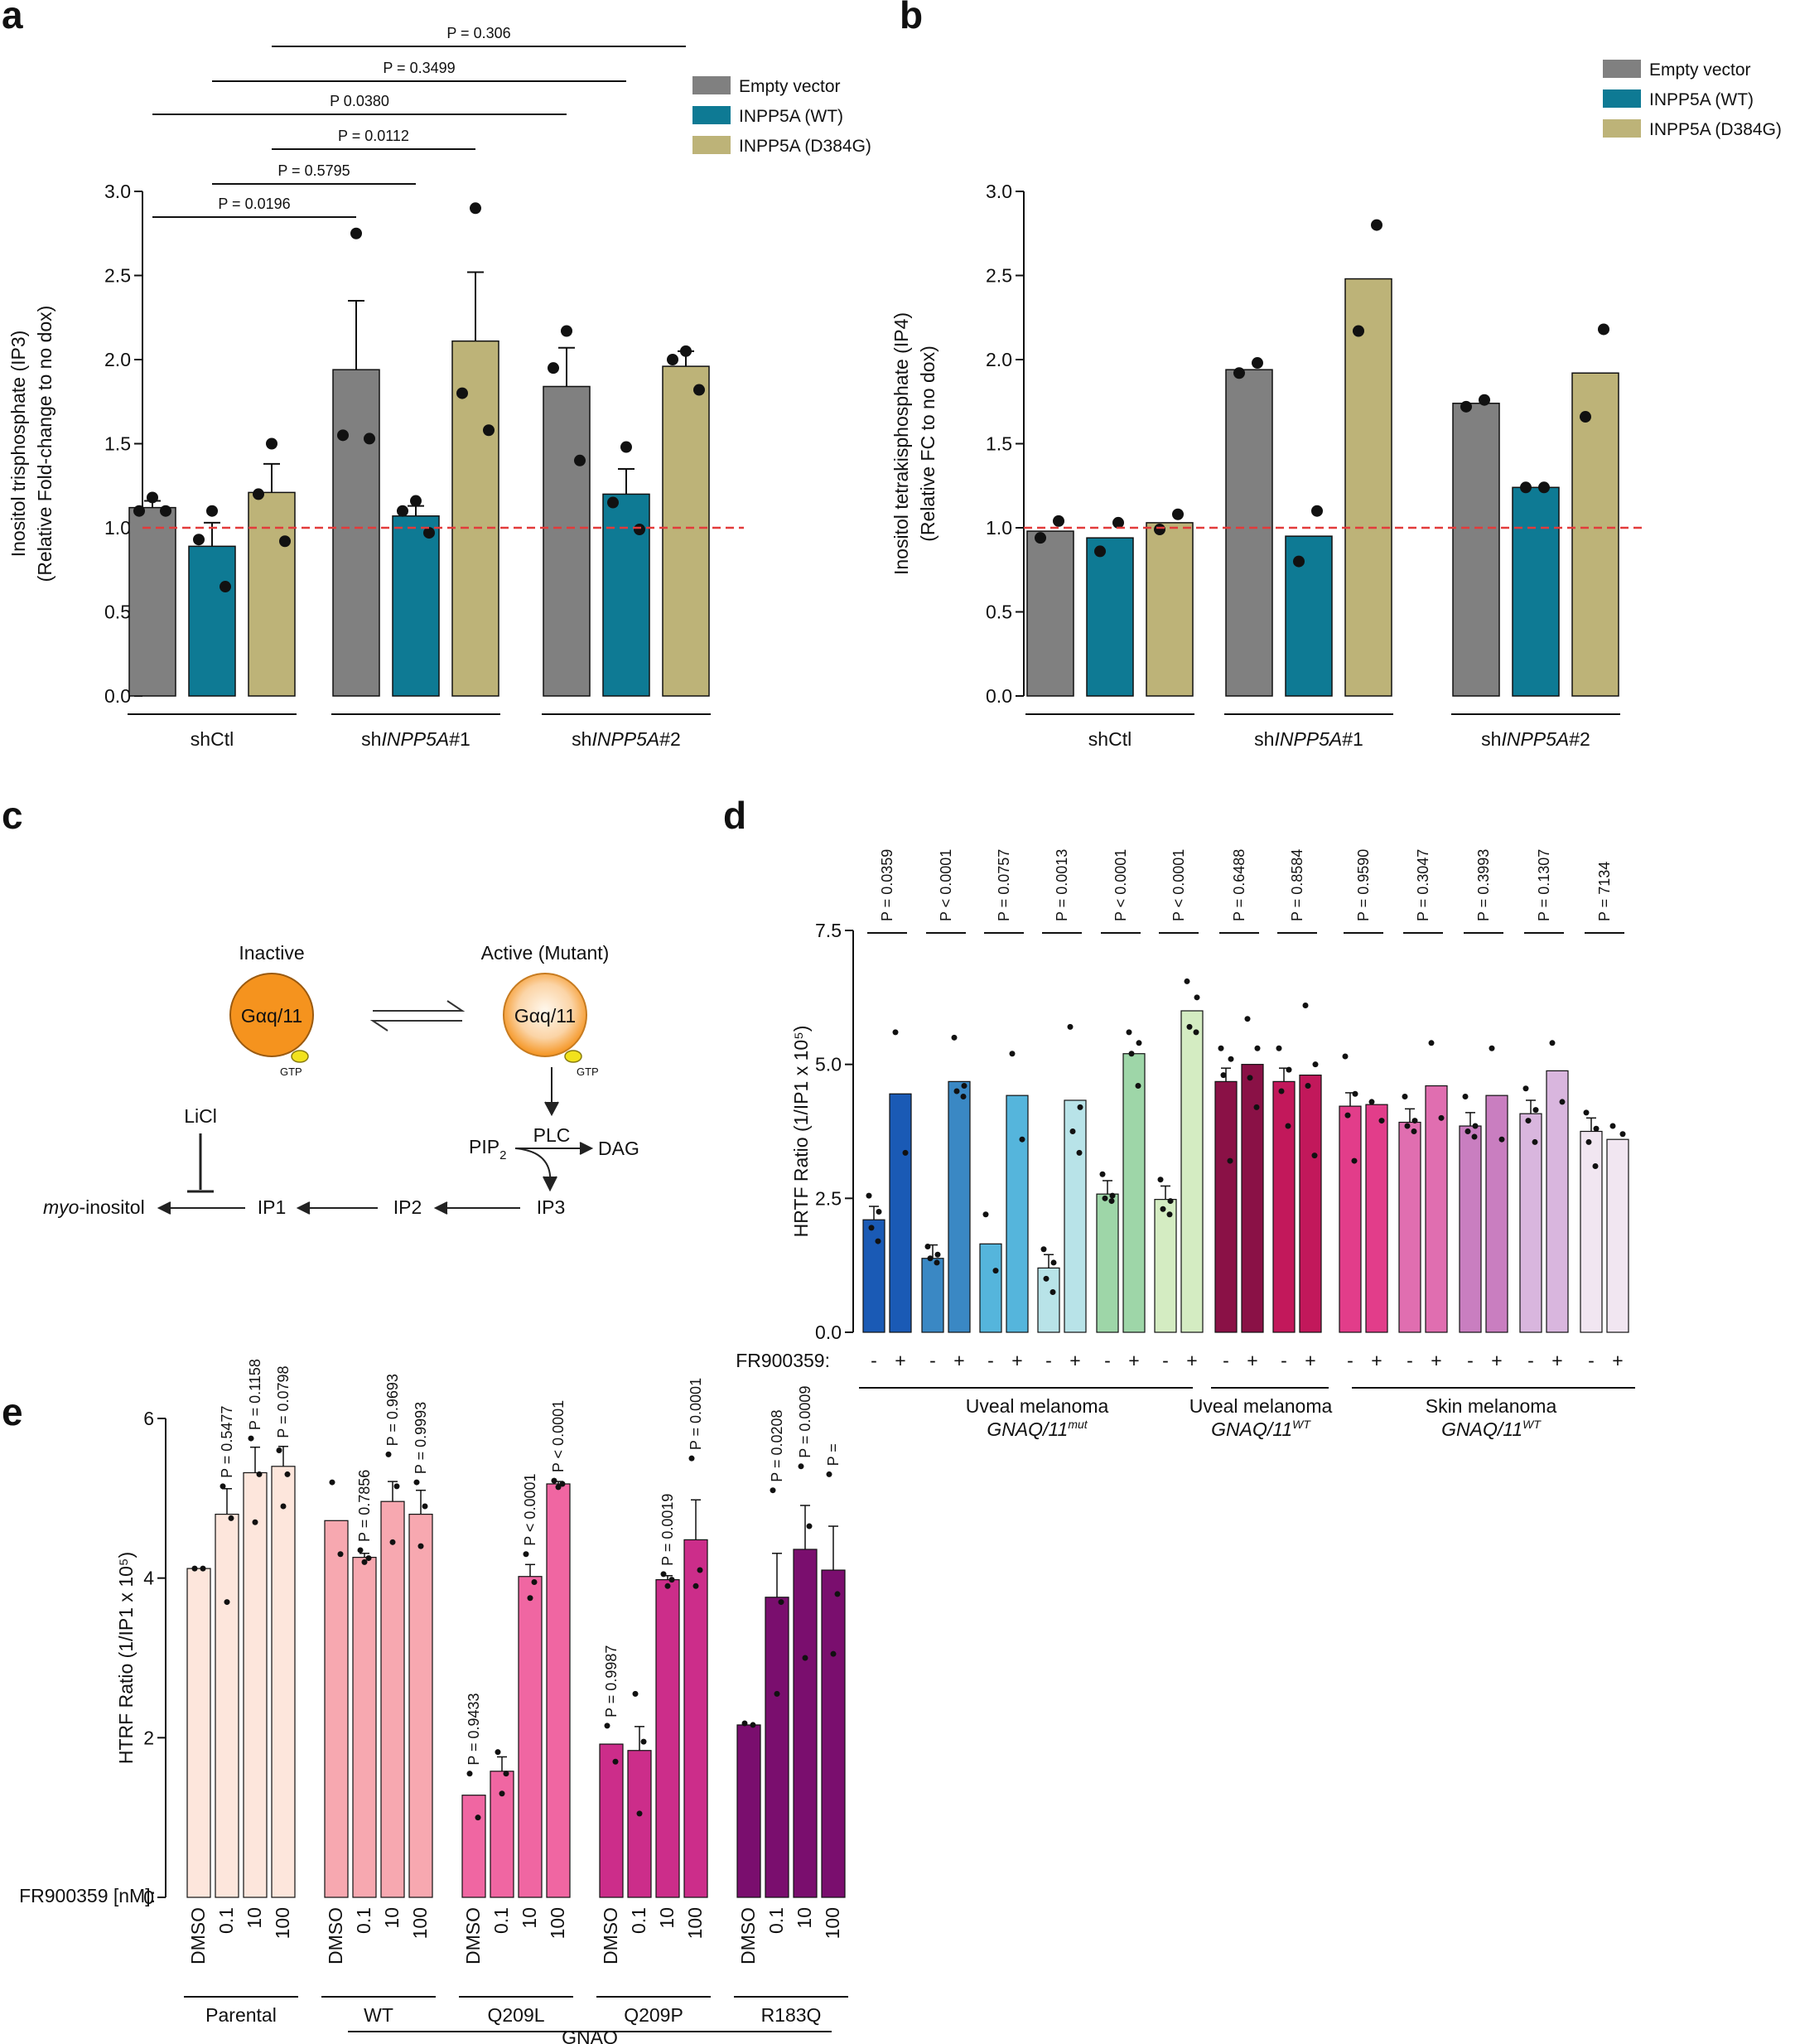 This screenshot has width=1795, height=2044. I want to click on group-gene-sup: WT, so click(1532, 1424).